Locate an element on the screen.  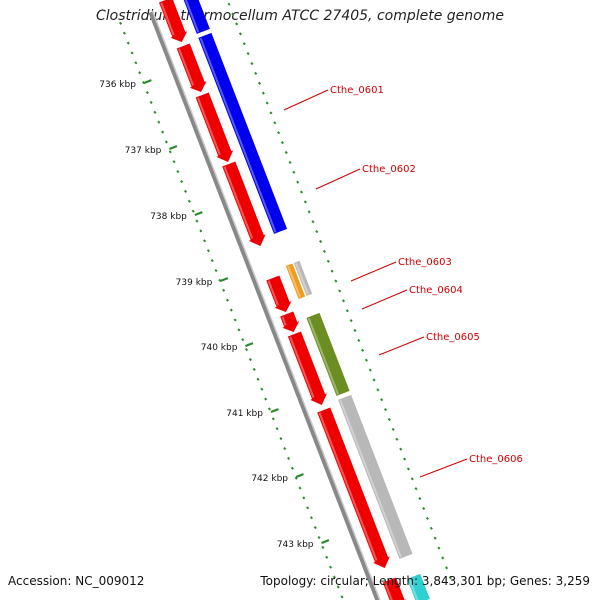
gene-label: Cthe_0602 is located at coordinates (389, 169).